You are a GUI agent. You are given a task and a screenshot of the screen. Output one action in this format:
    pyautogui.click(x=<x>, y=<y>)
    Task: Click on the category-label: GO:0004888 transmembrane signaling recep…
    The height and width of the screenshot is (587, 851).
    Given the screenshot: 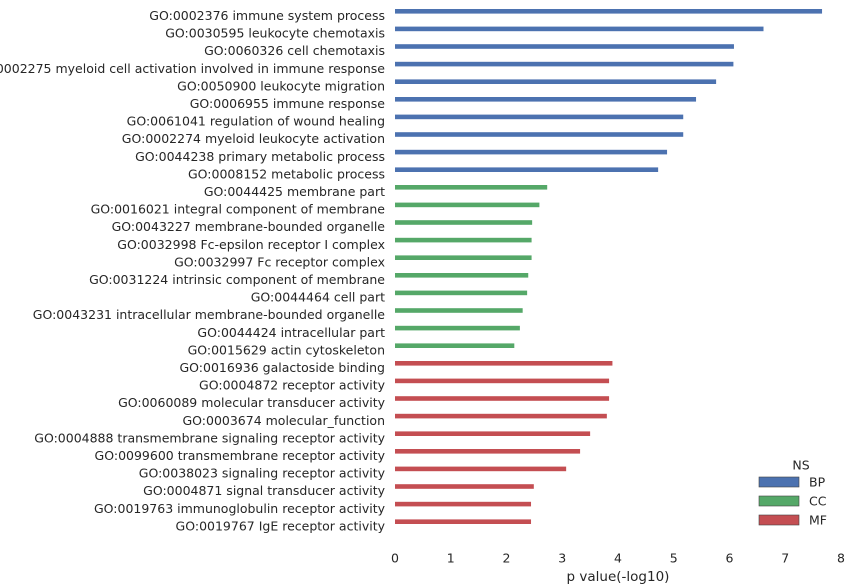 What is the action you would take?
    pyautogui.click(x=209, y=437)
    